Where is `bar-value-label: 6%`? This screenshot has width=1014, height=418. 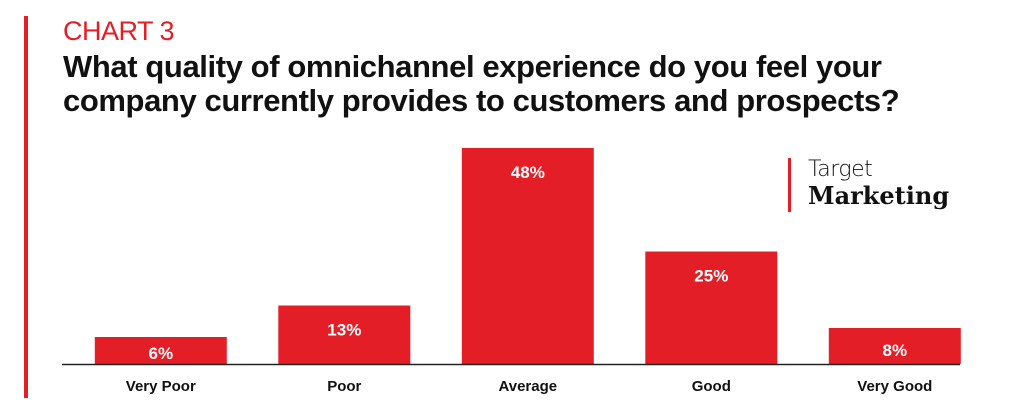
bar-value-label: 6% is located at coordinates (161, 353).